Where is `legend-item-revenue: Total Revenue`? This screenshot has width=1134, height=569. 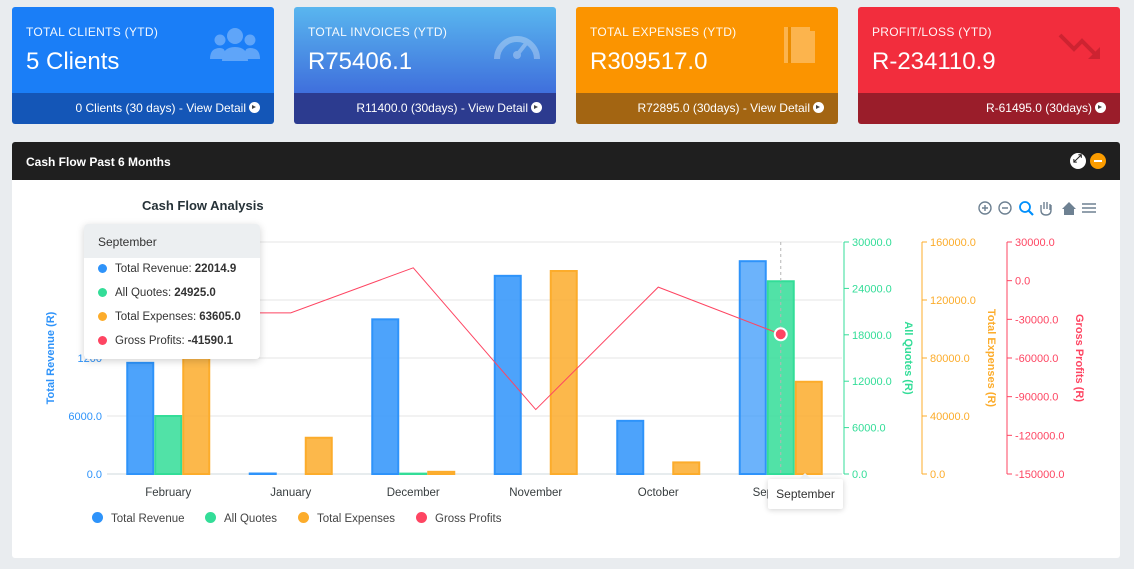
legend-item-revenue: Total Revenue is located at coordinates (138, 518).